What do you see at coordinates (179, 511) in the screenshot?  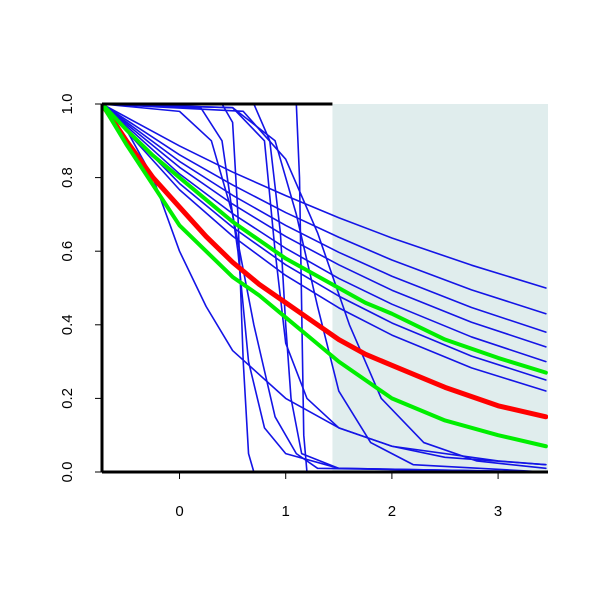 I see `x-tick-label: 0` at bounding box center [179, 511].